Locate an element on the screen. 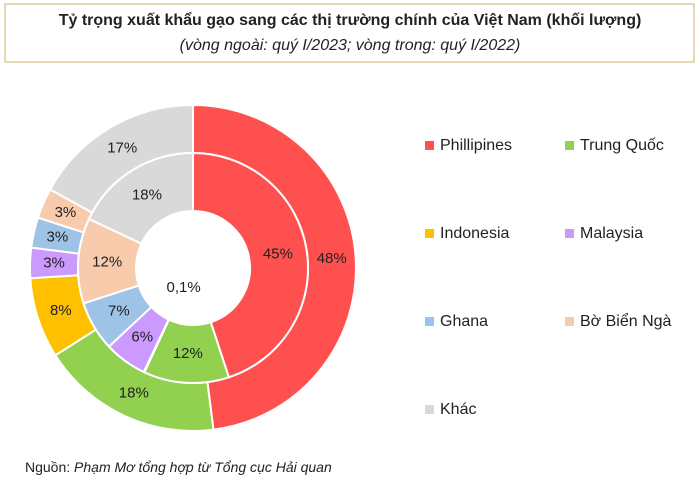  legend-label: Bờ Biển Ngà is located at coordinates (626, 321).